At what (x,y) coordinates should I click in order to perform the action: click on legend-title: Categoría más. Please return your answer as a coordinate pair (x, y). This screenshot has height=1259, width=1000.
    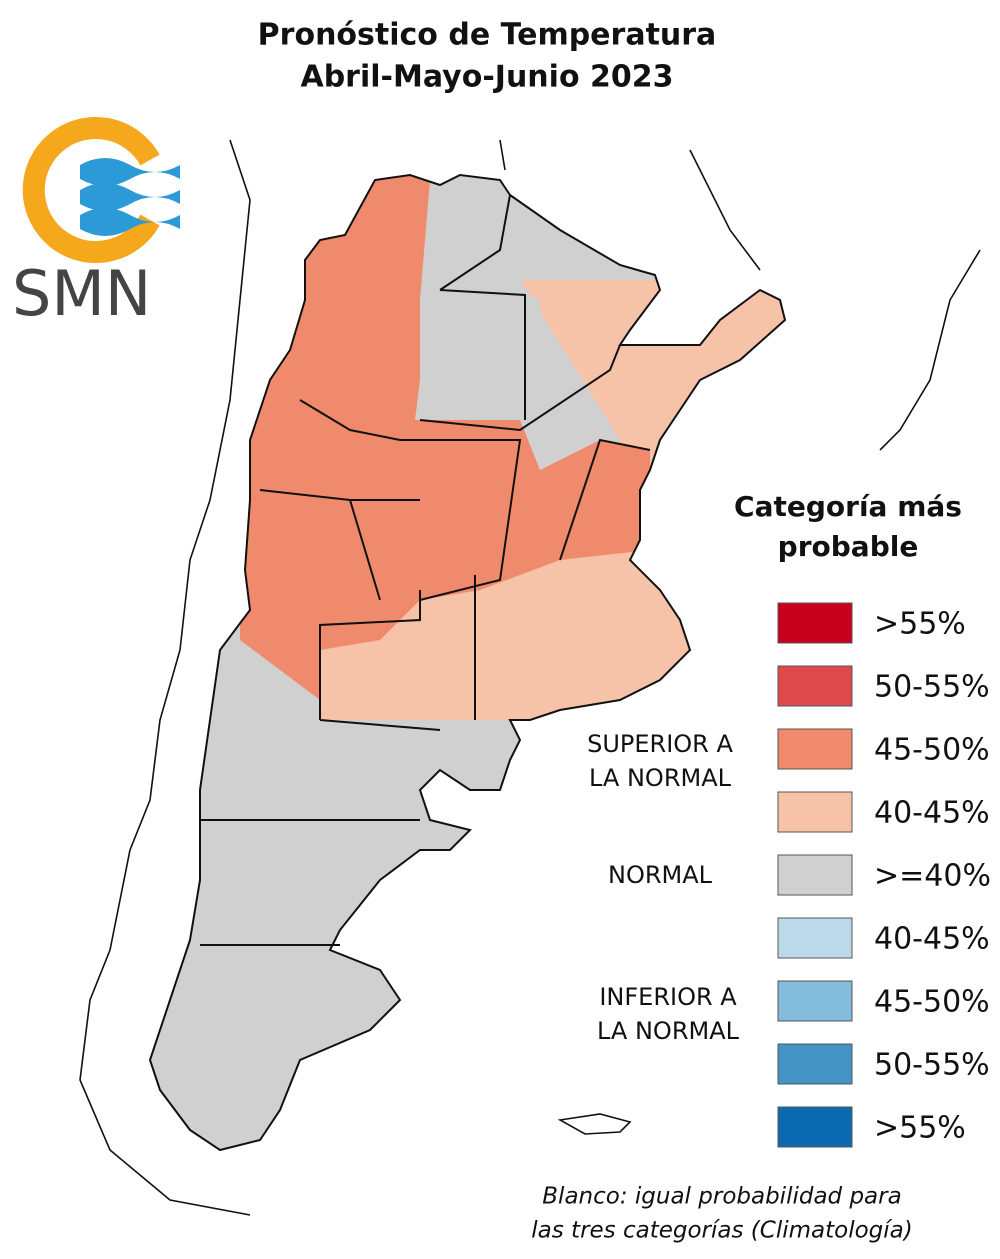
    Looking at the image, I should click on (848, 506).